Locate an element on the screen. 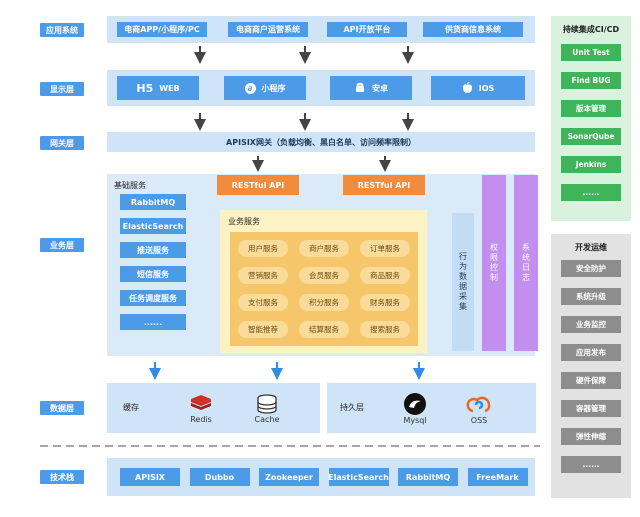  biz-service-item: 商户服务 is located at coordinates (324, 248).